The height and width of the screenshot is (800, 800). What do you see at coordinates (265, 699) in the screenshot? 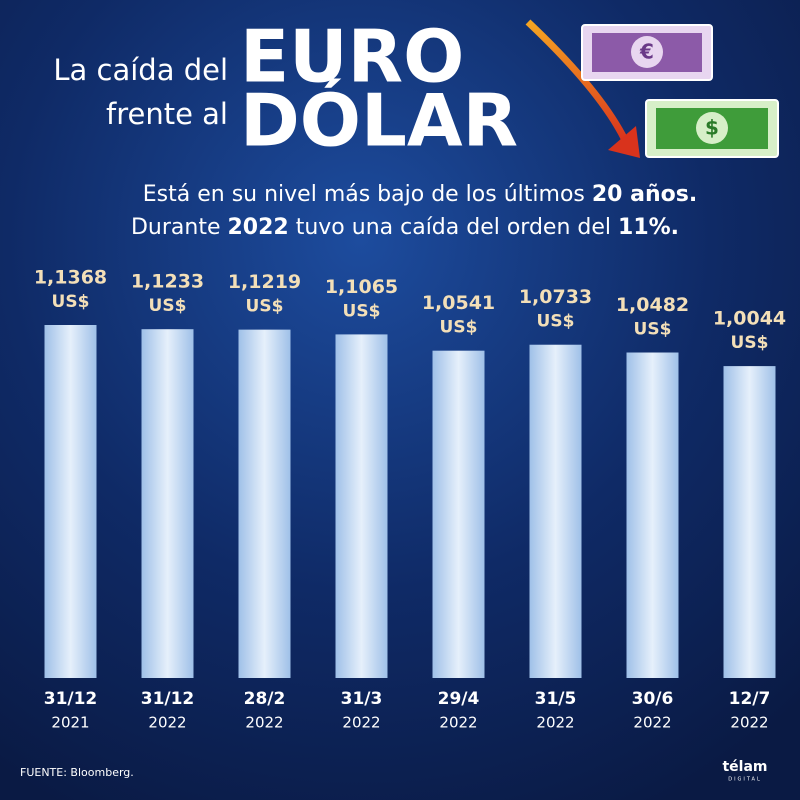
I see `x-tick-label: 28/2` at bounding box center [265, 699].